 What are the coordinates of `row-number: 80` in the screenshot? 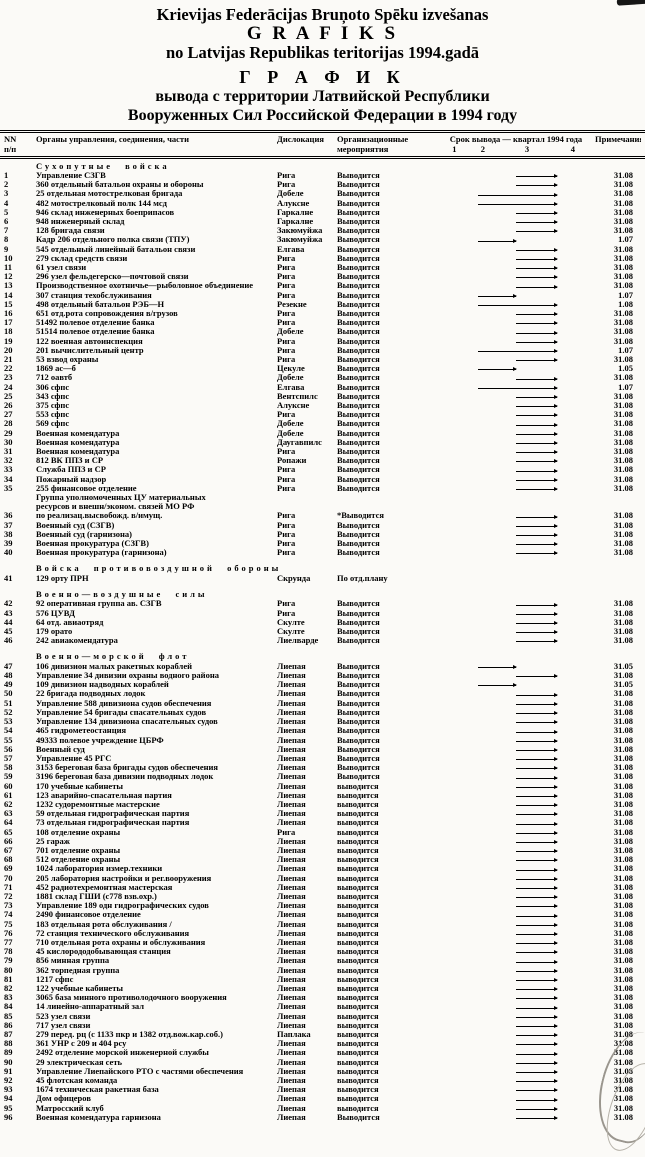 It's located at (8, 969).